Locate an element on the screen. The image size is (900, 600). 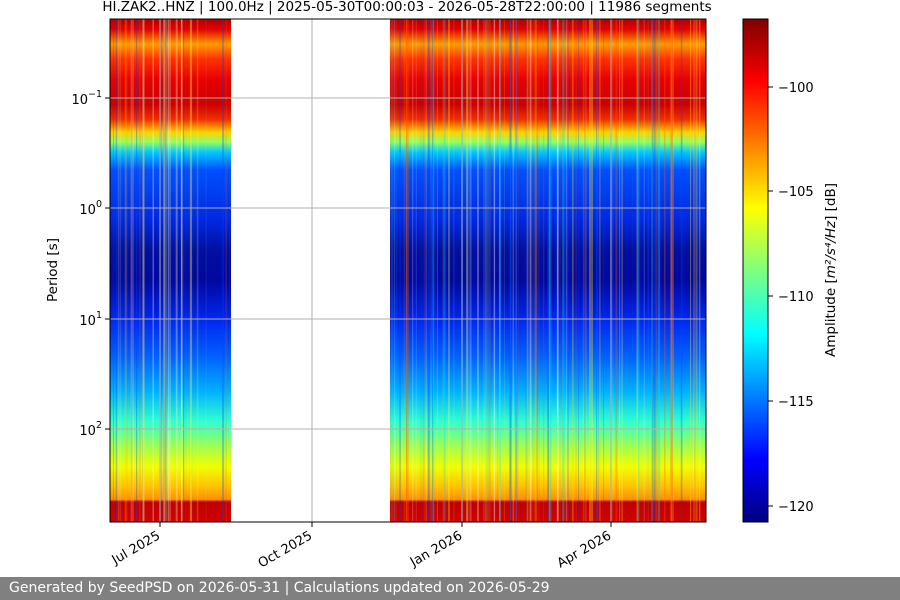
colorbar-tick-label: −120 is located at coordinates (796, 507).